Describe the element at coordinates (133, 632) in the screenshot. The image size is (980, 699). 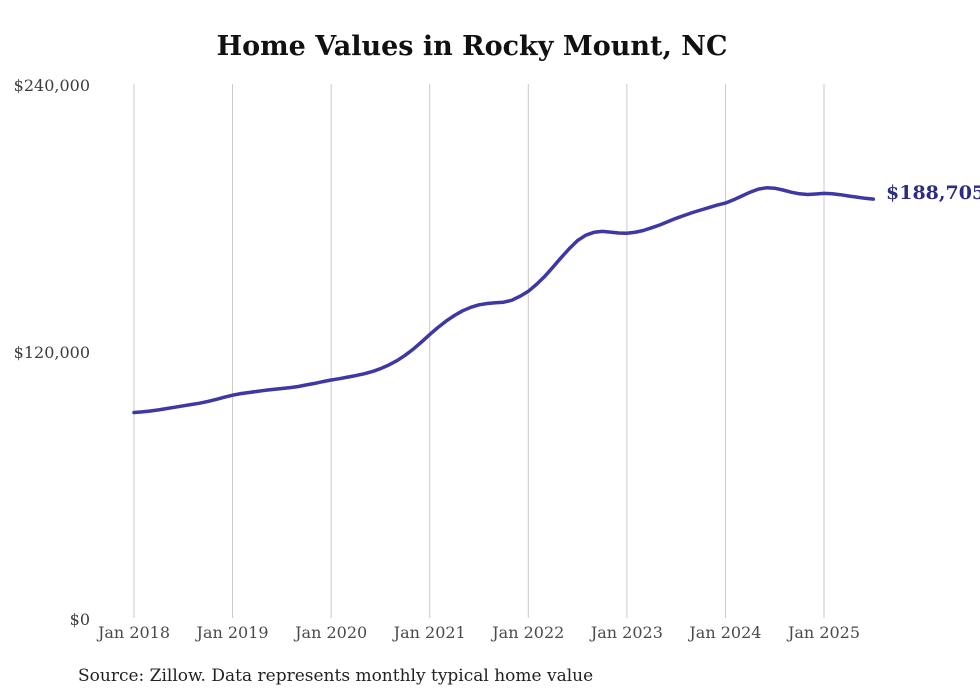
I see `x-axis-tick-label: Jan 2018` at that location.